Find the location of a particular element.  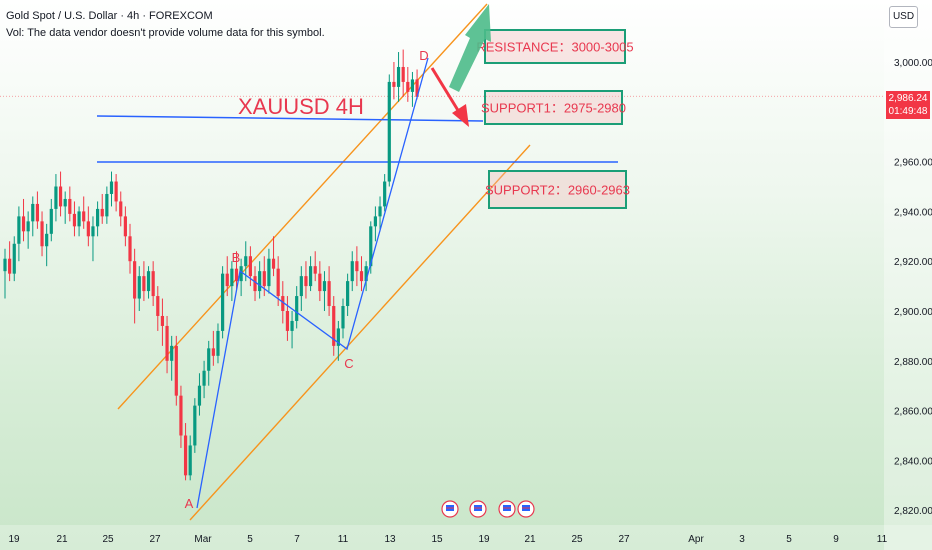

chart-title: XAUUSD 4H is located at coordinates (301, 106).